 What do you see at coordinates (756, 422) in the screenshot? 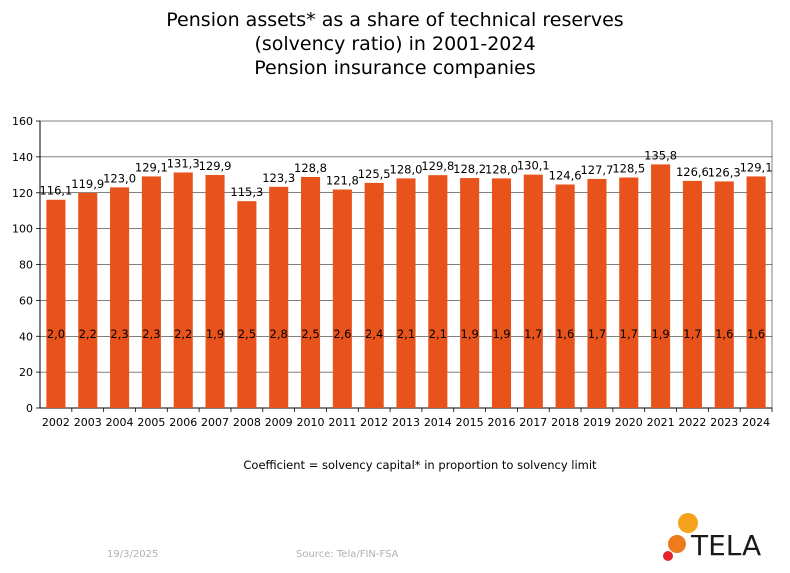
I see `x-tick-label: 2024` at bounding box center [756, 422].